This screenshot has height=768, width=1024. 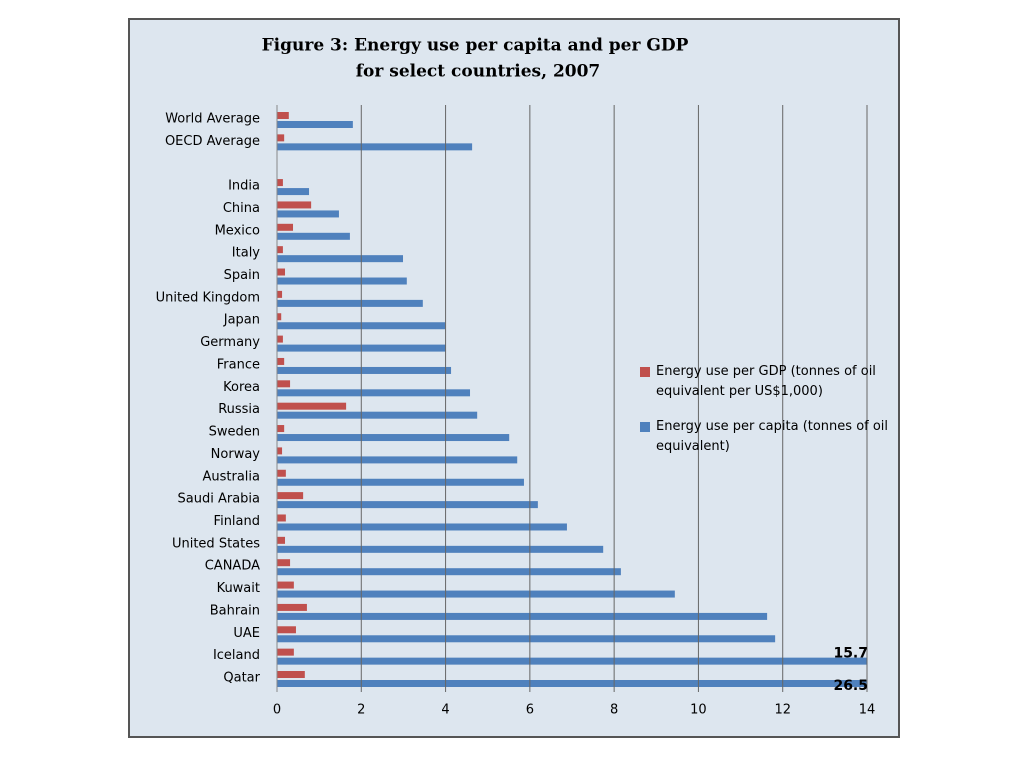 I want to click on y-tick-label: Sweden, so click(x=234, y=432).